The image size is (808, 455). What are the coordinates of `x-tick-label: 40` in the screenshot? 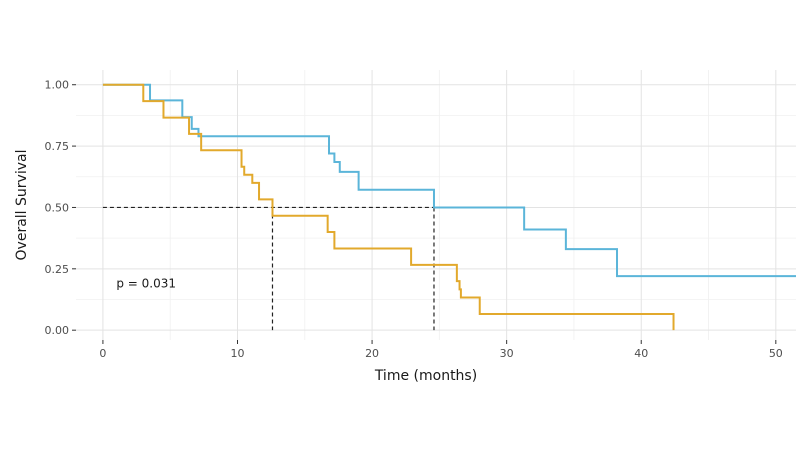 It's located at (641, 353).